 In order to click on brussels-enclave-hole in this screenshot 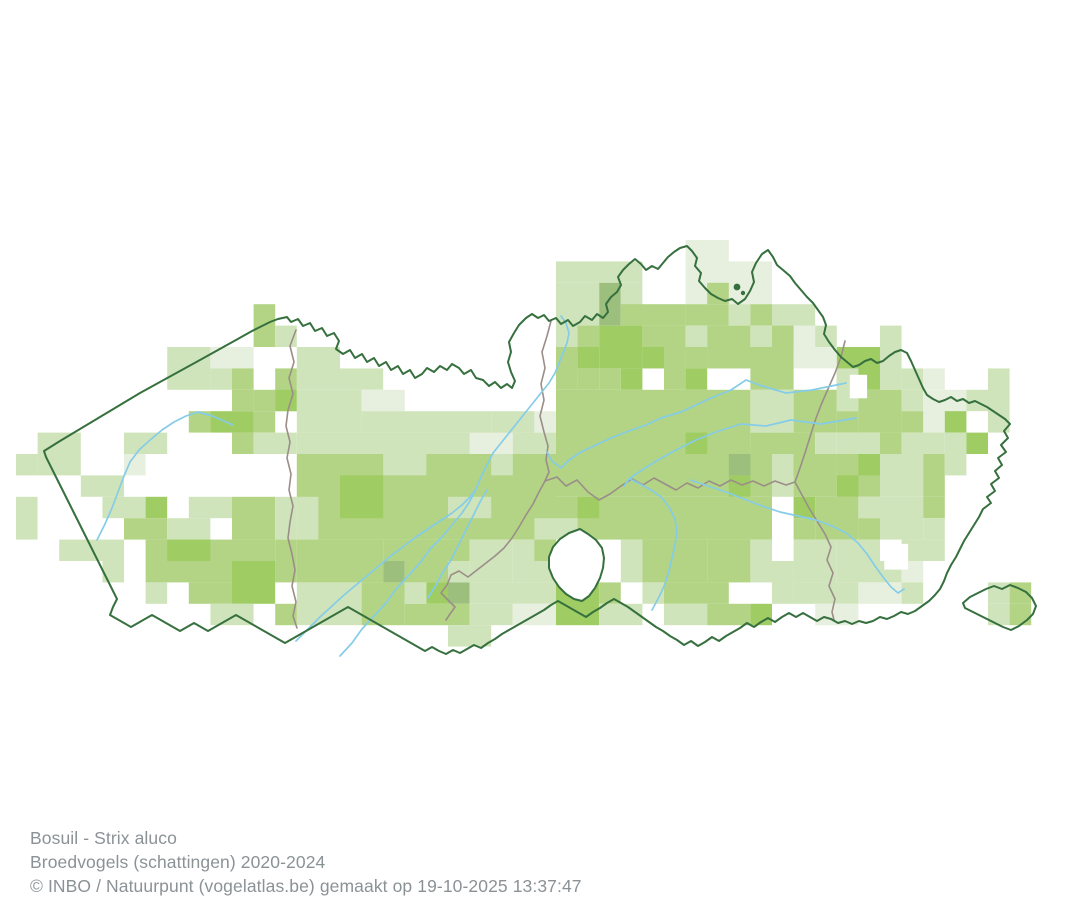, I will do `click(576, 565)`.